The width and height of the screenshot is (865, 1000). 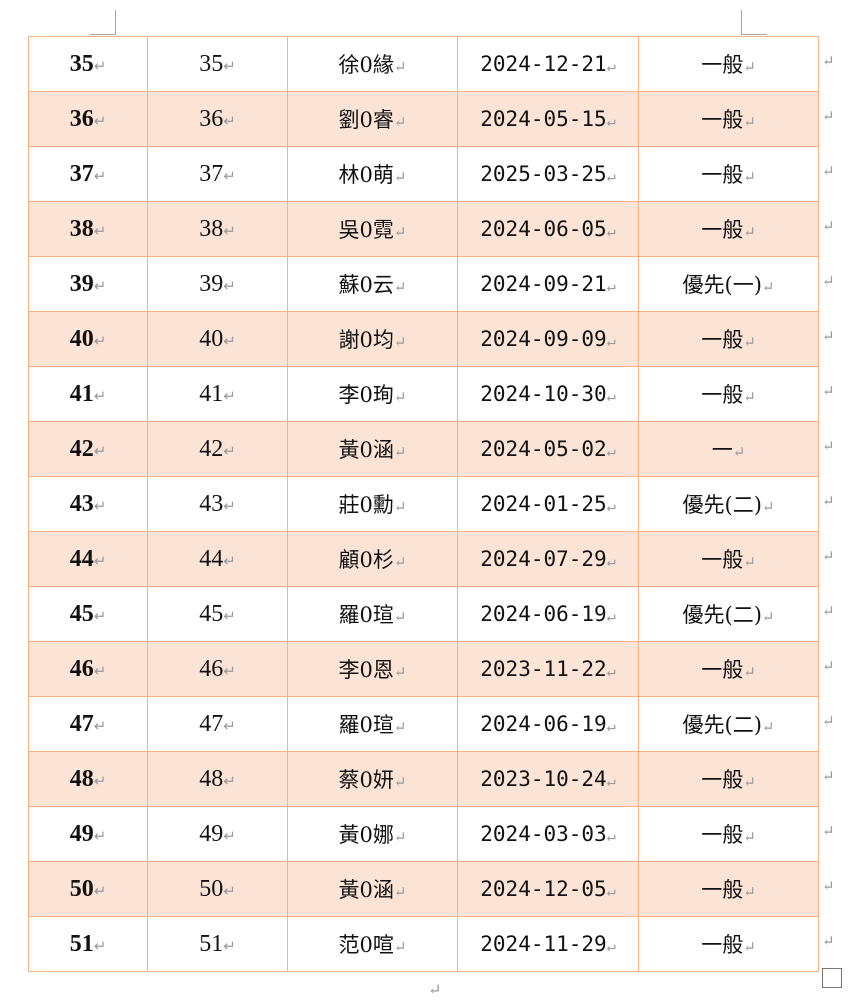 What do you see at coordinates (217, 174) in the screenshot?
I see `id-cell: 37↵` at bounding box center [217, 174].